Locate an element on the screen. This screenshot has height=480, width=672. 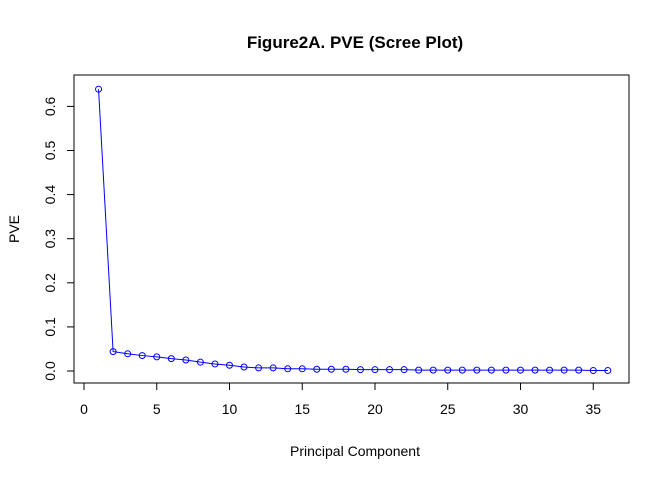
y-tick-label: 0.6 is located at coordinates (50, 106).